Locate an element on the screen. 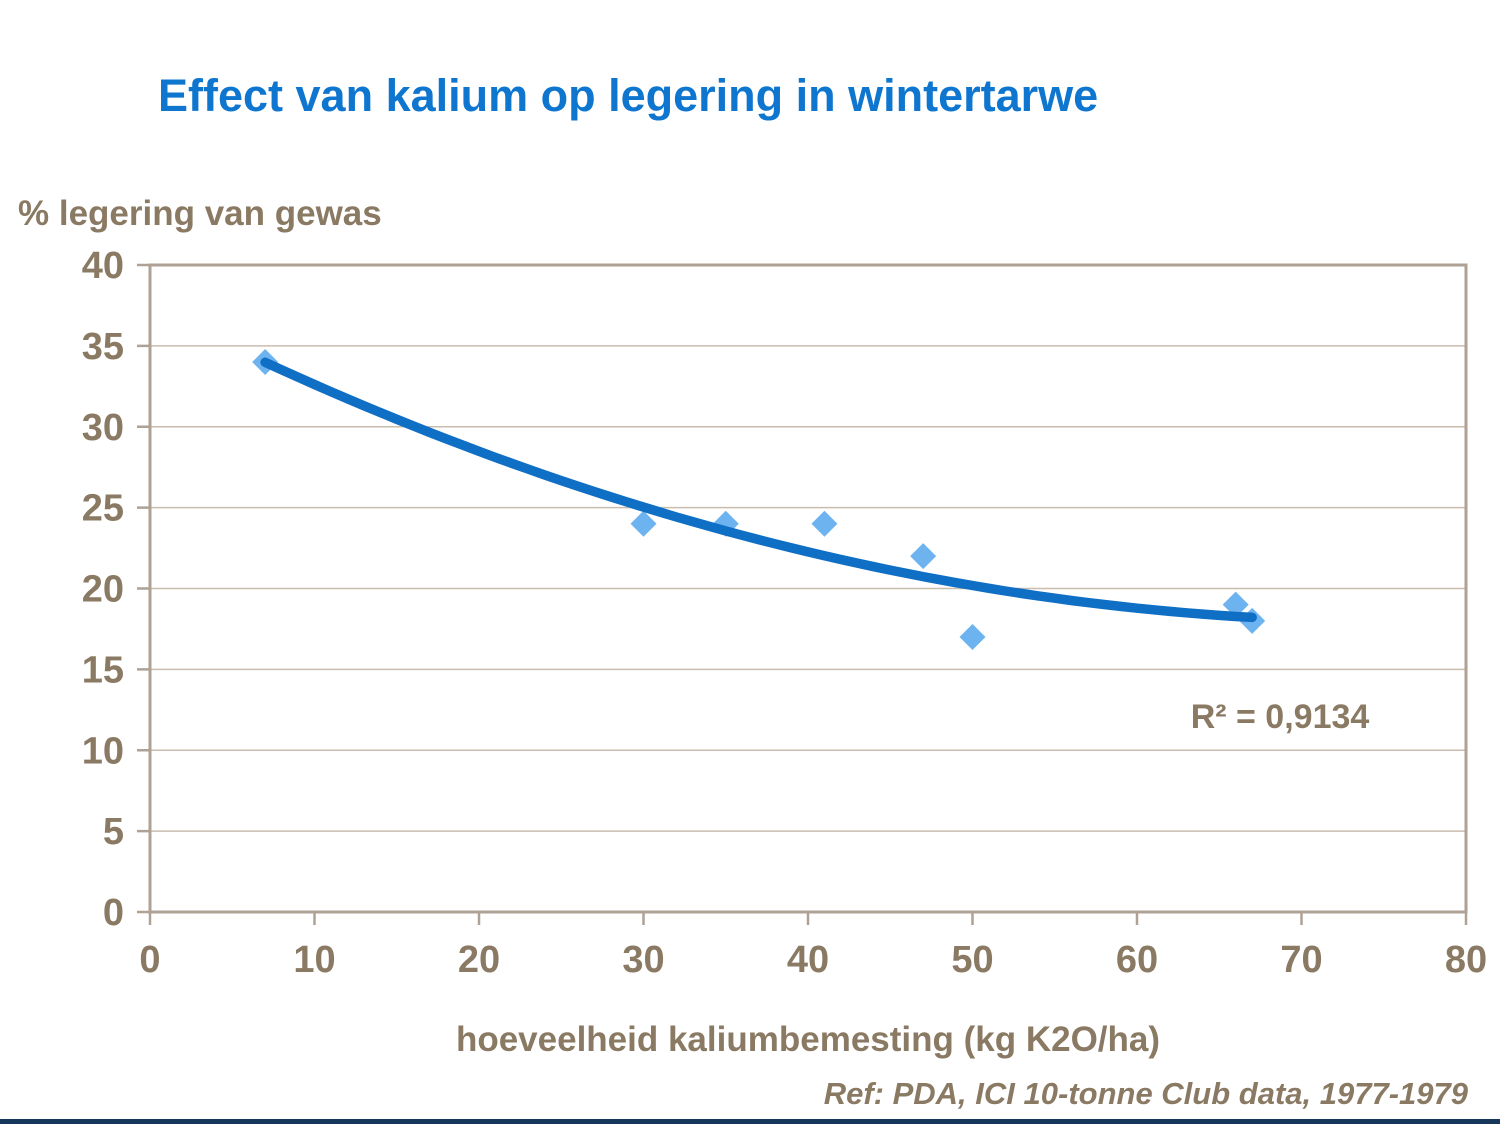 The width and height of the screenshot is (1500, 1126). y-axis-title: % legering van gewas is located at coordinates (200, 213).